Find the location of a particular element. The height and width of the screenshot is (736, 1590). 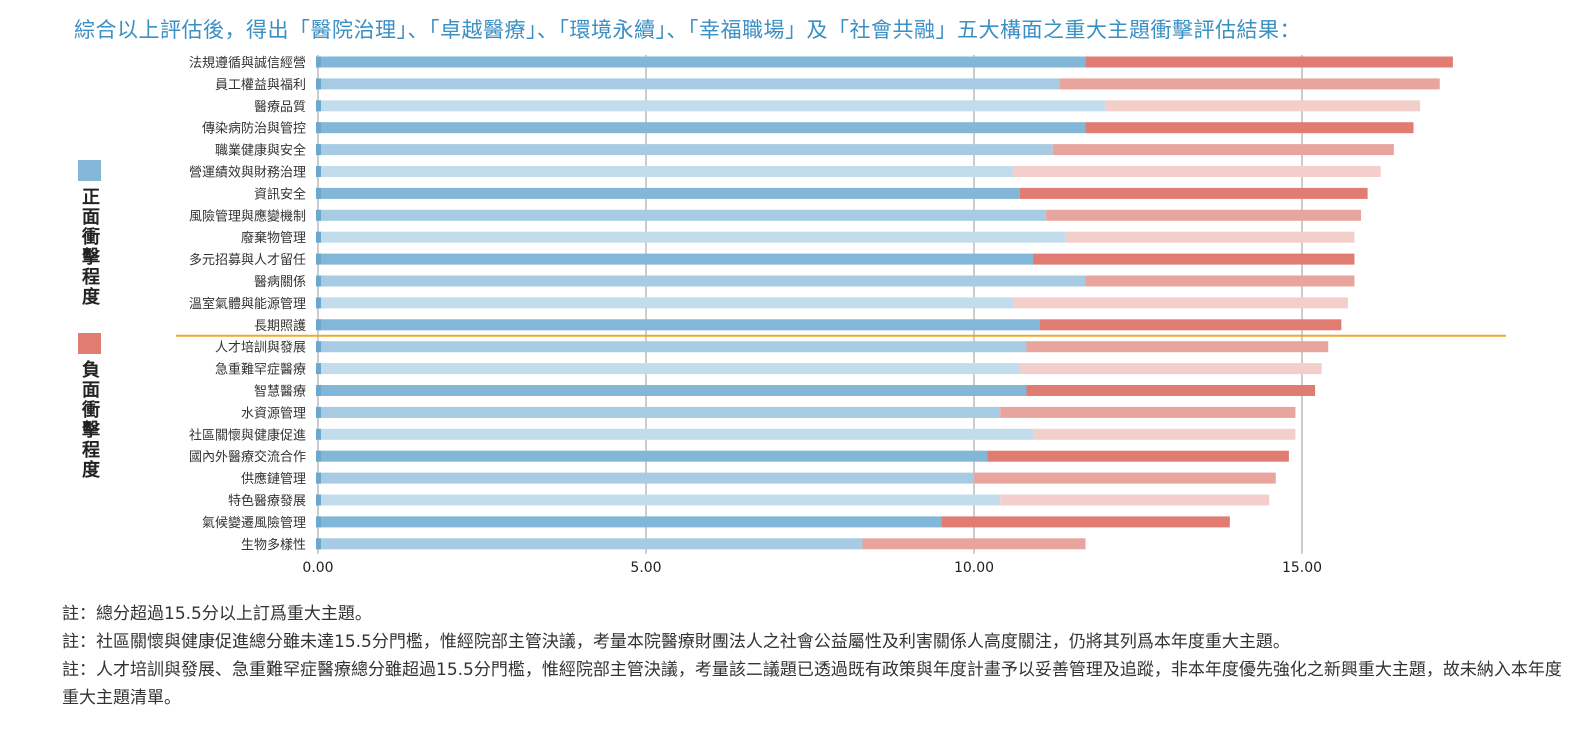

category-label: 水資源管理 is located at coordinates (273, 413).